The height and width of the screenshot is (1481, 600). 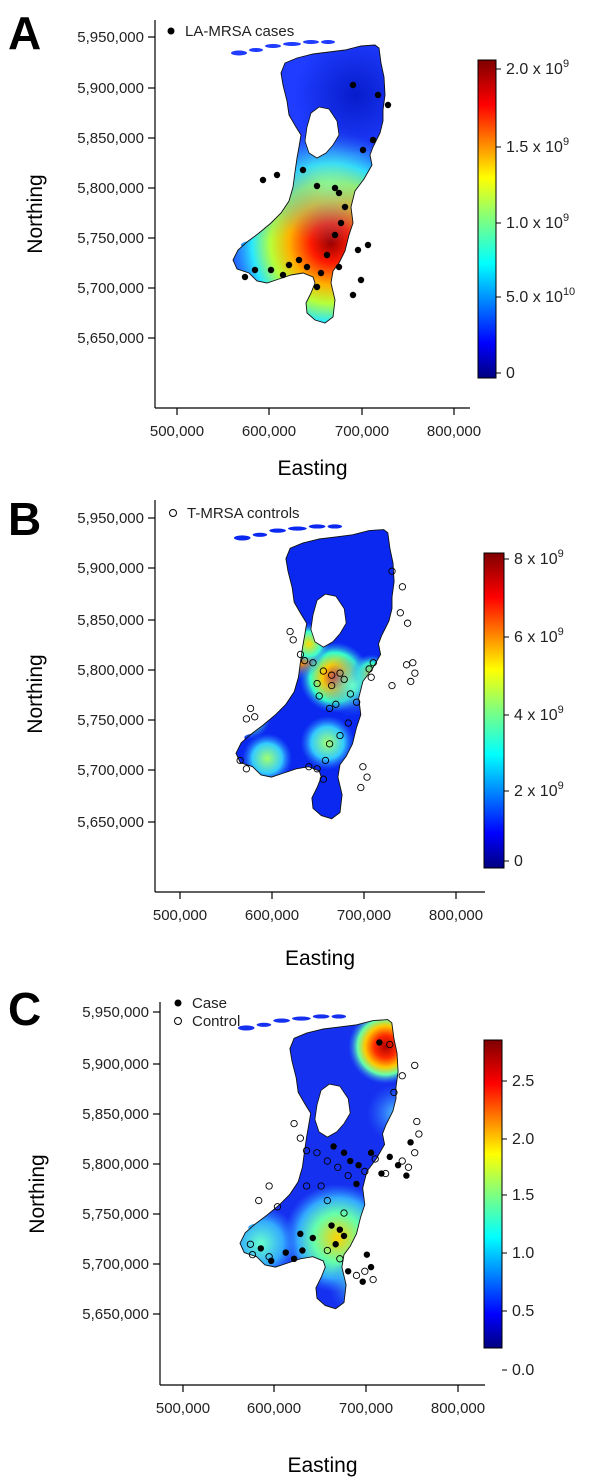 I want to click on color-scale: 2.5 2.0 1.5 1.0 0.5 0.0, so click(x=508, y=1209).